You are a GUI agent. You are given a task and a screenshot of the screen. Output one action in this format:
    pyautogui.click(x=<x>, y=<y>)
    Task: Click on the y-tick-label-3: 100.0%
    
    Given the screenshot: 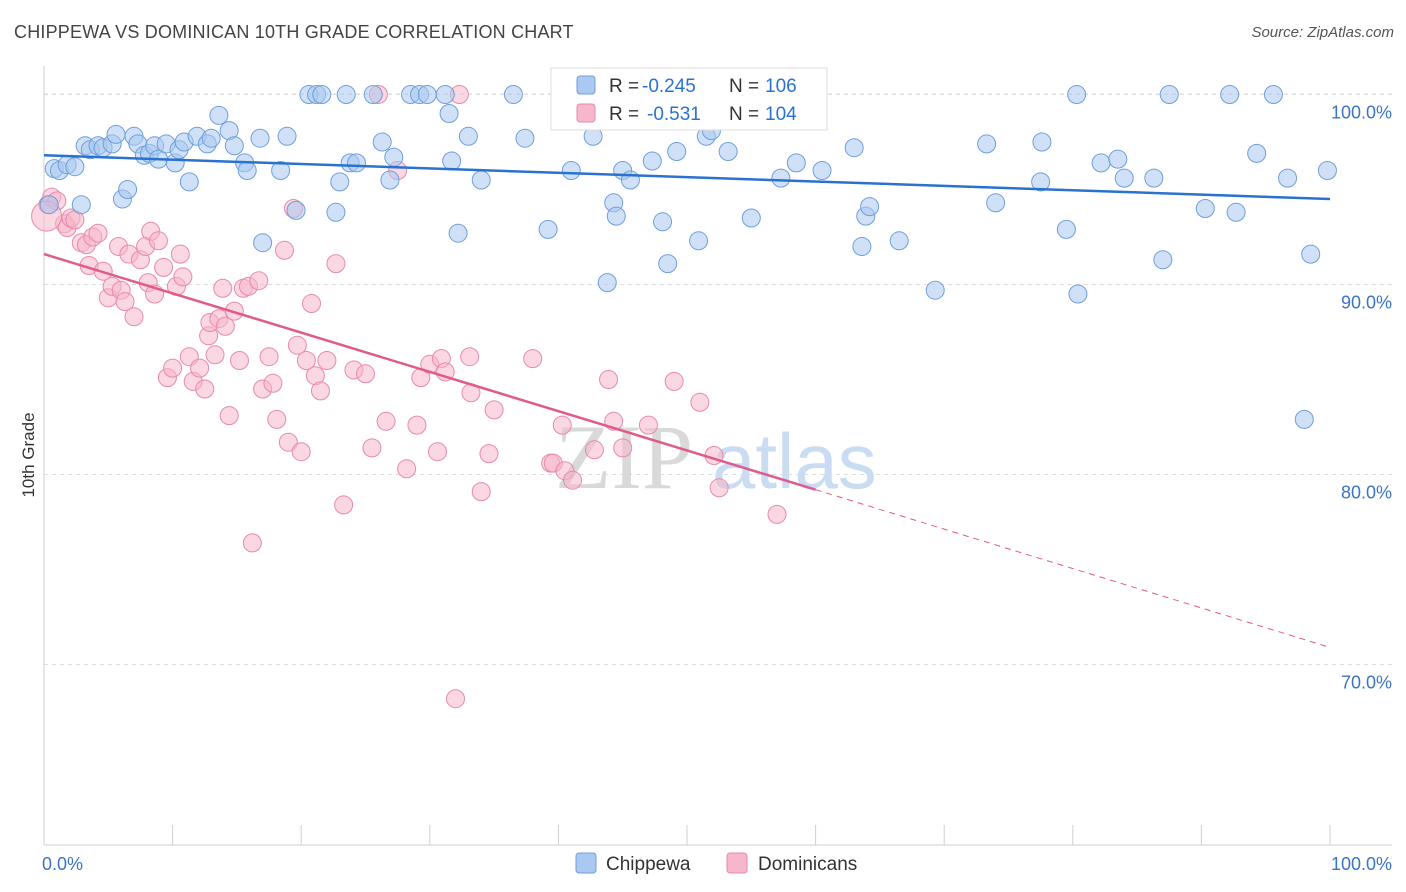 What is the action you would take?
    pyautogui.click(x=1361, y=113)
    